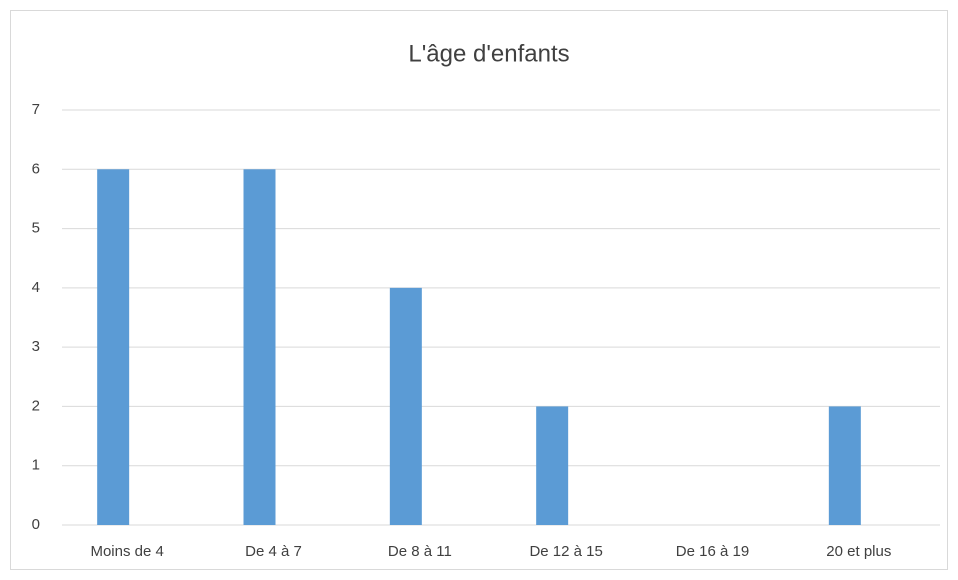 Image resolution: width=958 pixels, height=580 pixels. I want to click on y-tick-label: 7, so click(36, 109).